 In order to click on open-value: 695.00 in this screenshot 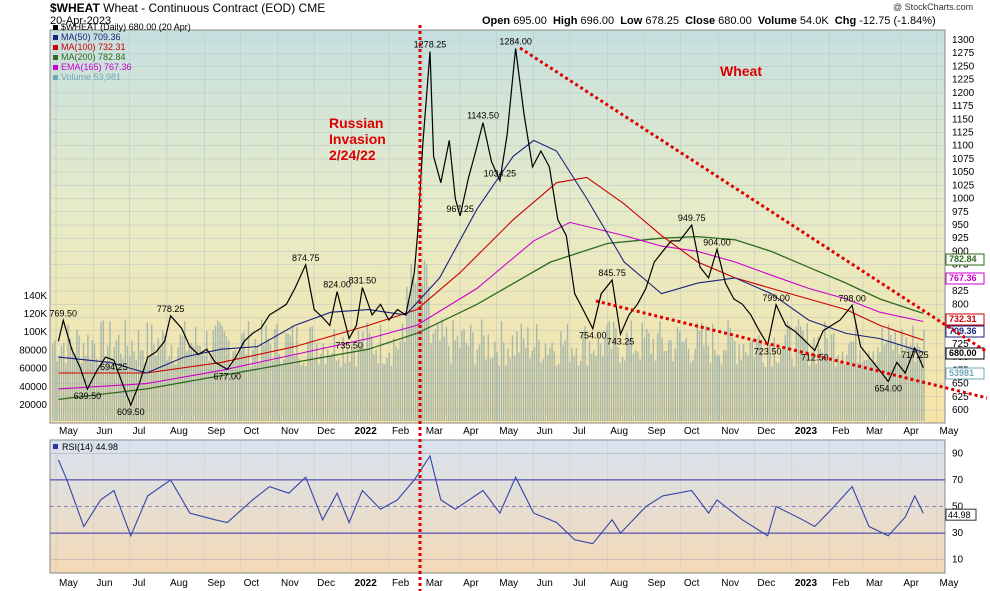, I will do `click(530, 21)`.